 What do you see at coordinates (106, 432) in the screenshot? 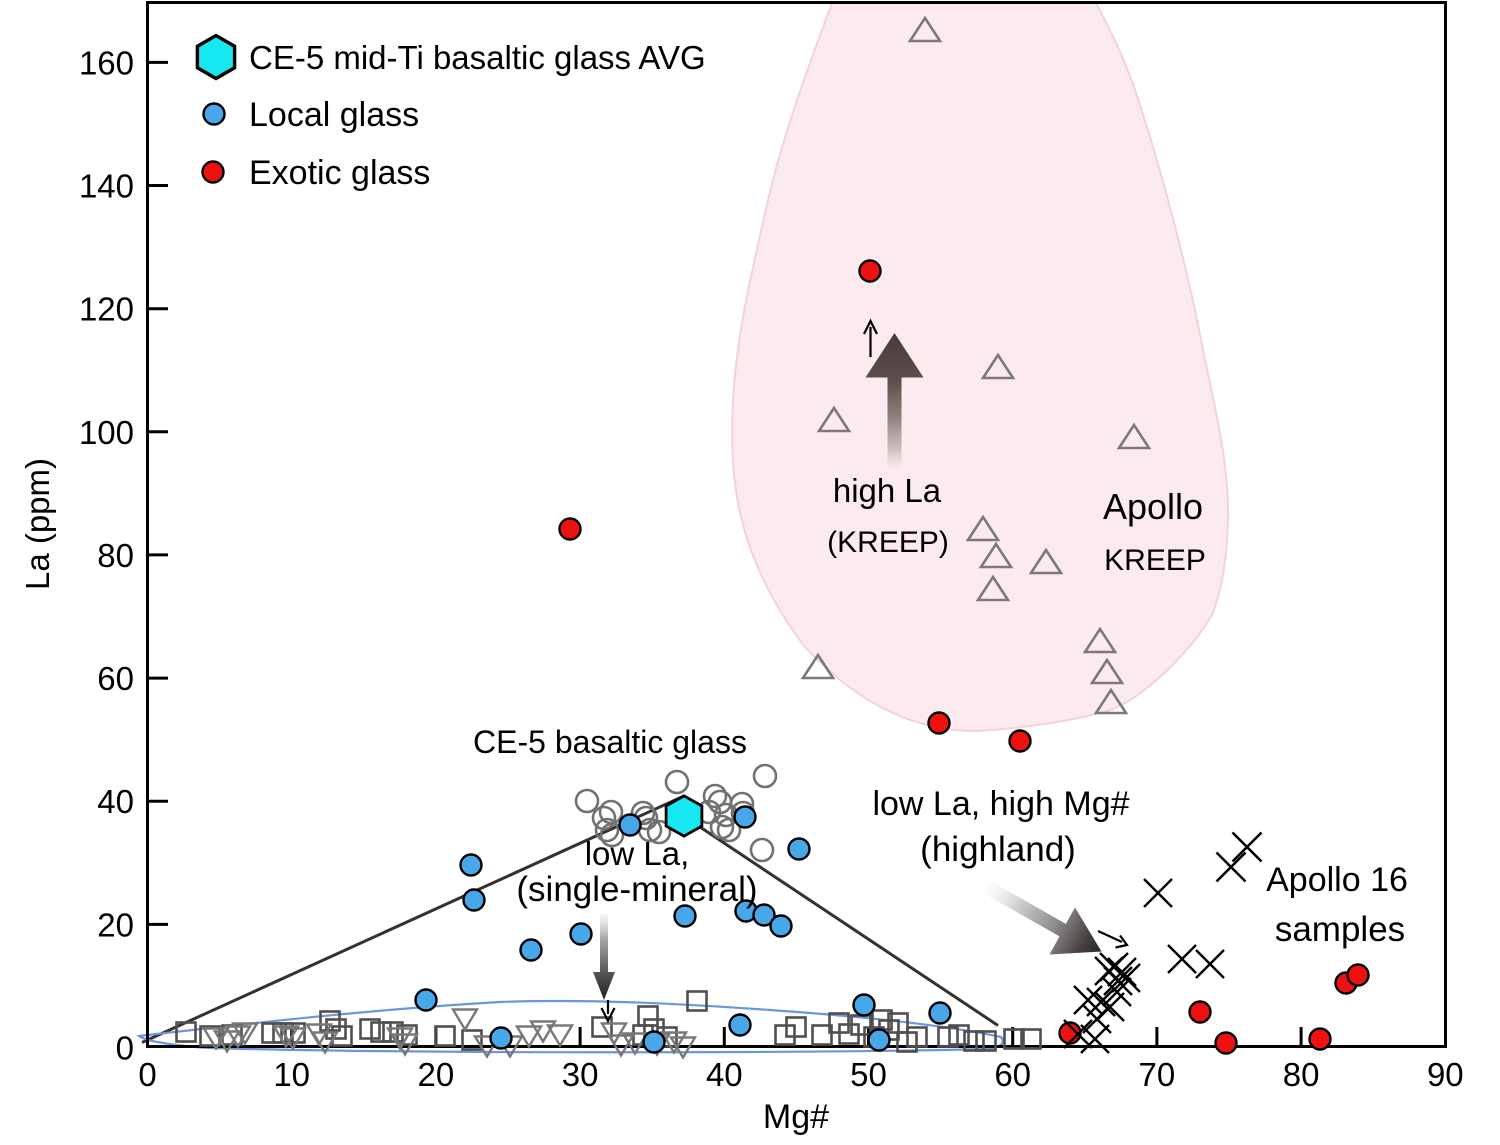
I see `svg-text: 100` at bounding box center [106, 432].